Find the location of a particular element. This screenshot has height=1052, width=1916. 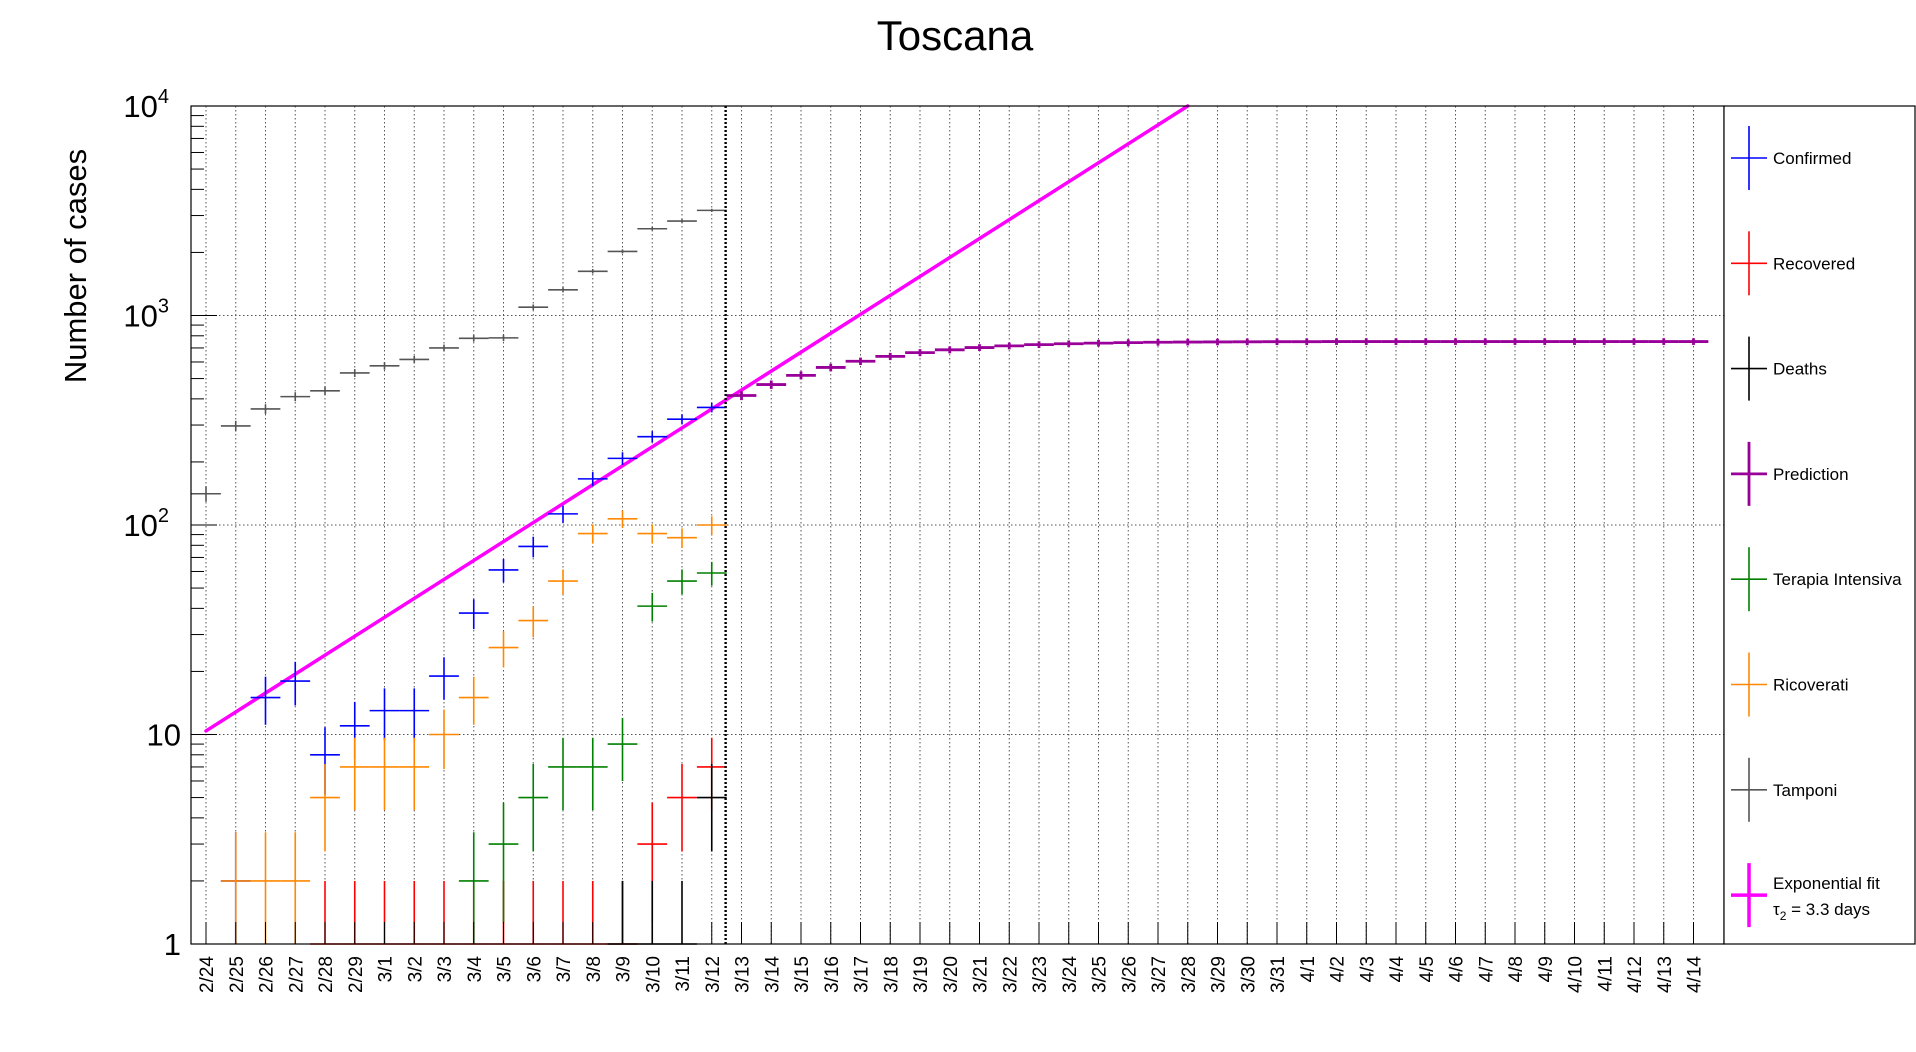

legend-entry-exponential-fit: Exponential fit τ2 = 3.3 days is located at coordinates (1805, 895).